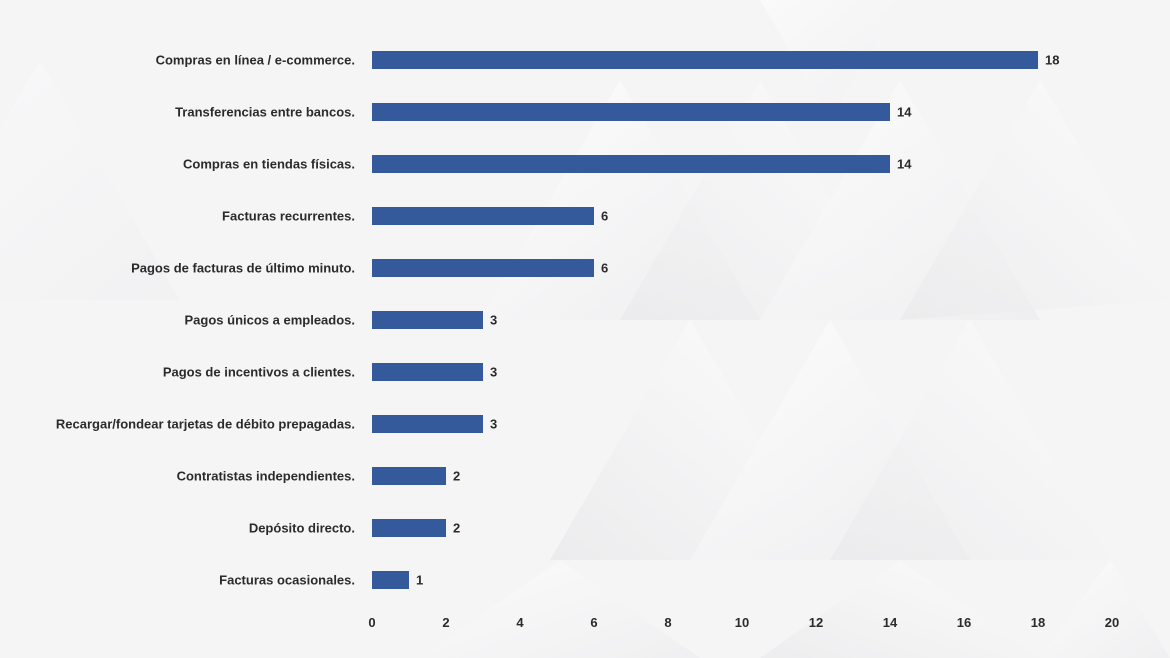 This screenshot has width=1170, height=658. Describe the element at coordinates (419, 580) in the screenshot. I see `value-label: 1` at that location.